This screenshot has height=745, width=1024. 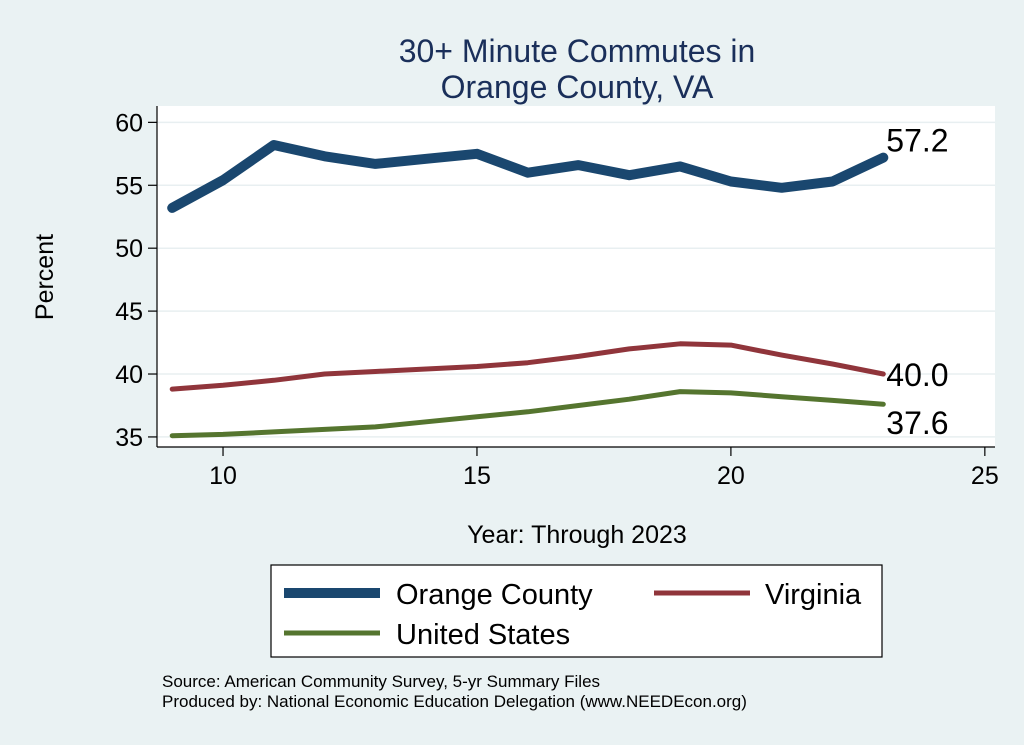 What do you see at coordinates (527, 414) in the screenshot?
I see `series-line-united-states` at bounding box center [527, 414].